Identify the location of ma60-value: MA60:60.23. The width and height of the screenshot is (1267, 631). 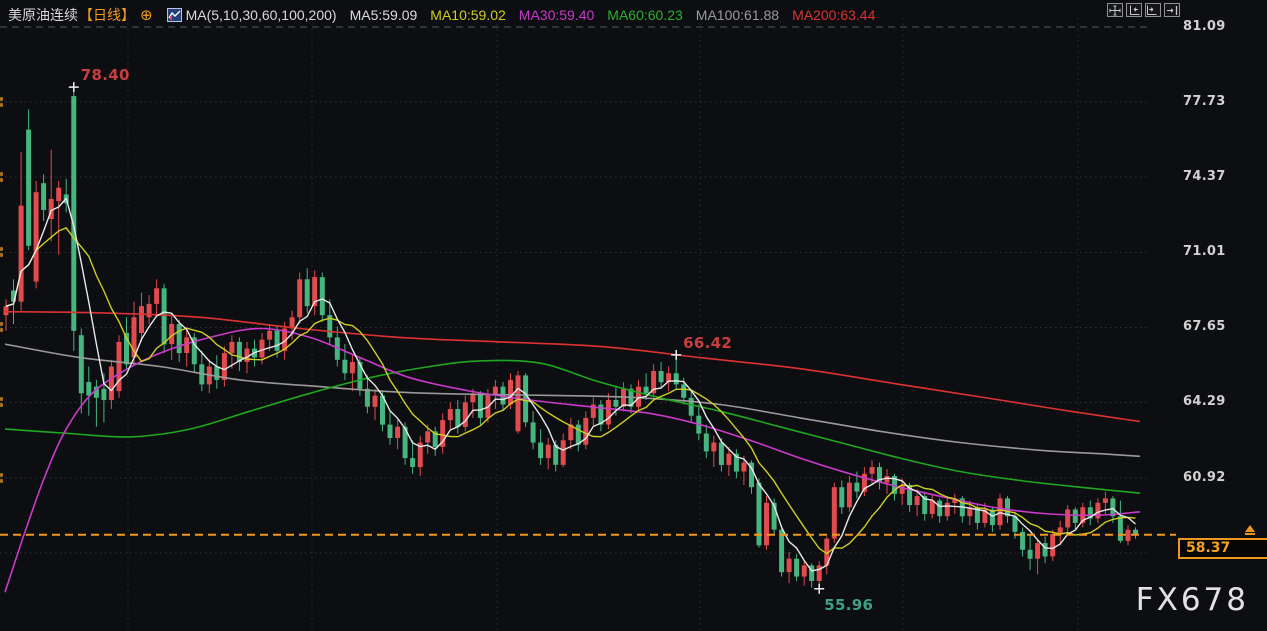
(645, 15).